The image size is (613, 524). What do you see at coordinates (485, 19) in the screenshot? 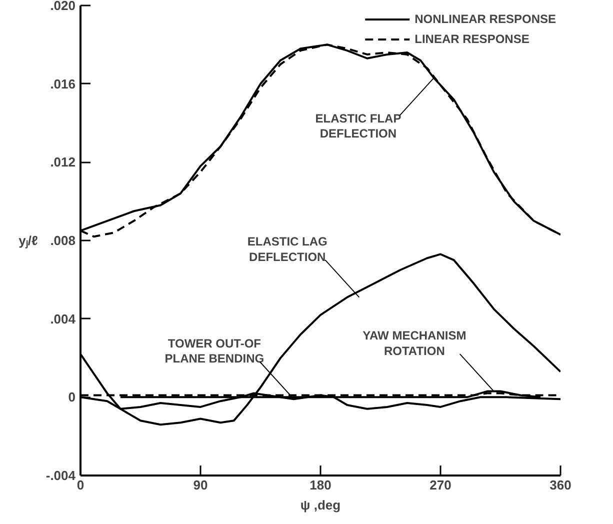
I see `legend-label: NONLINEAR RESPONSE` at bounding box center [485, 19].